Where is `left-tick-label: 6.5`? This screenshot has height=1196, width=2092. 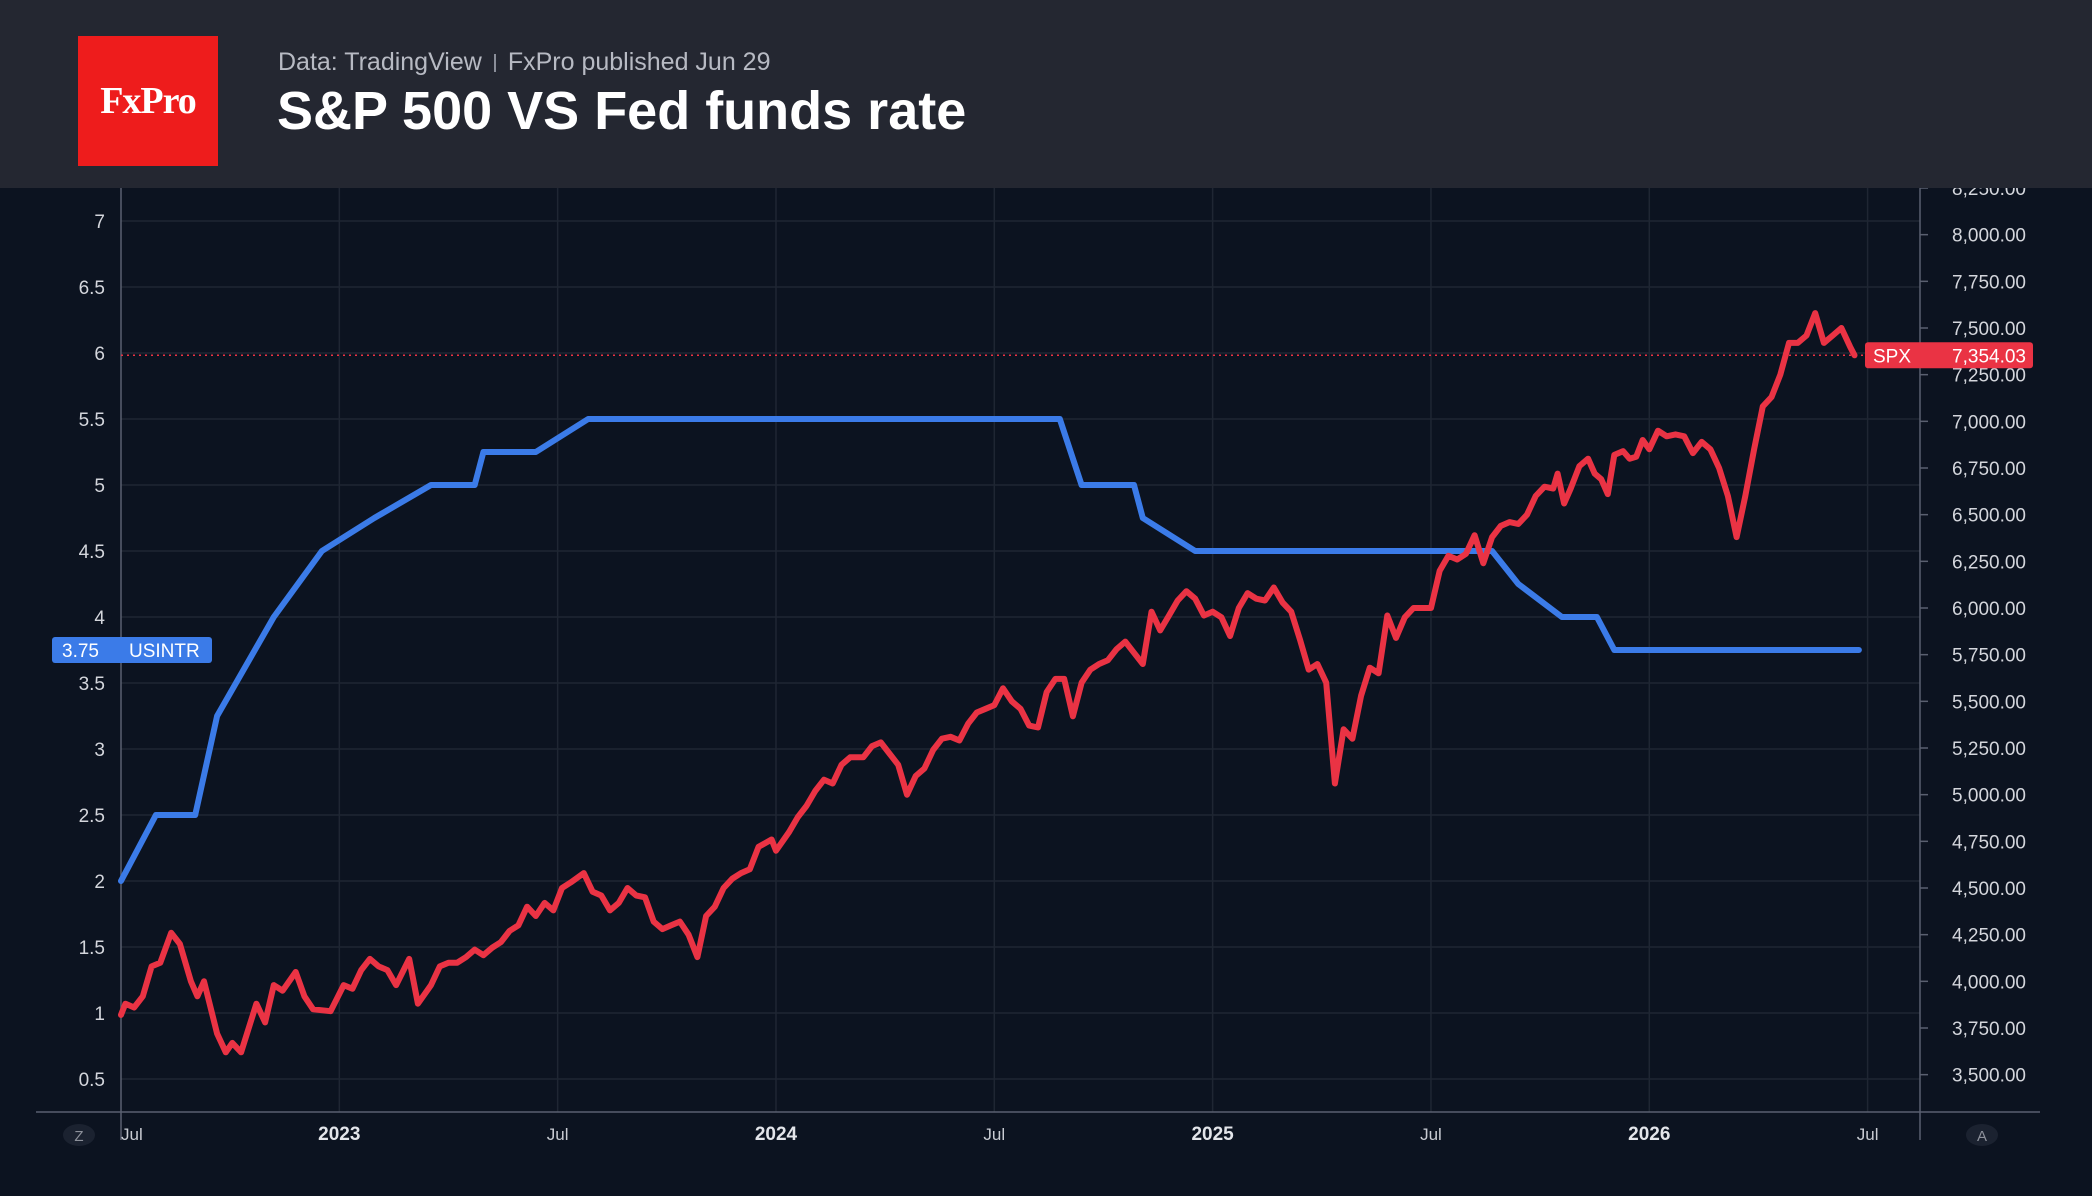
left-tick-label: 6.5 is located at coordinates (92, 288).